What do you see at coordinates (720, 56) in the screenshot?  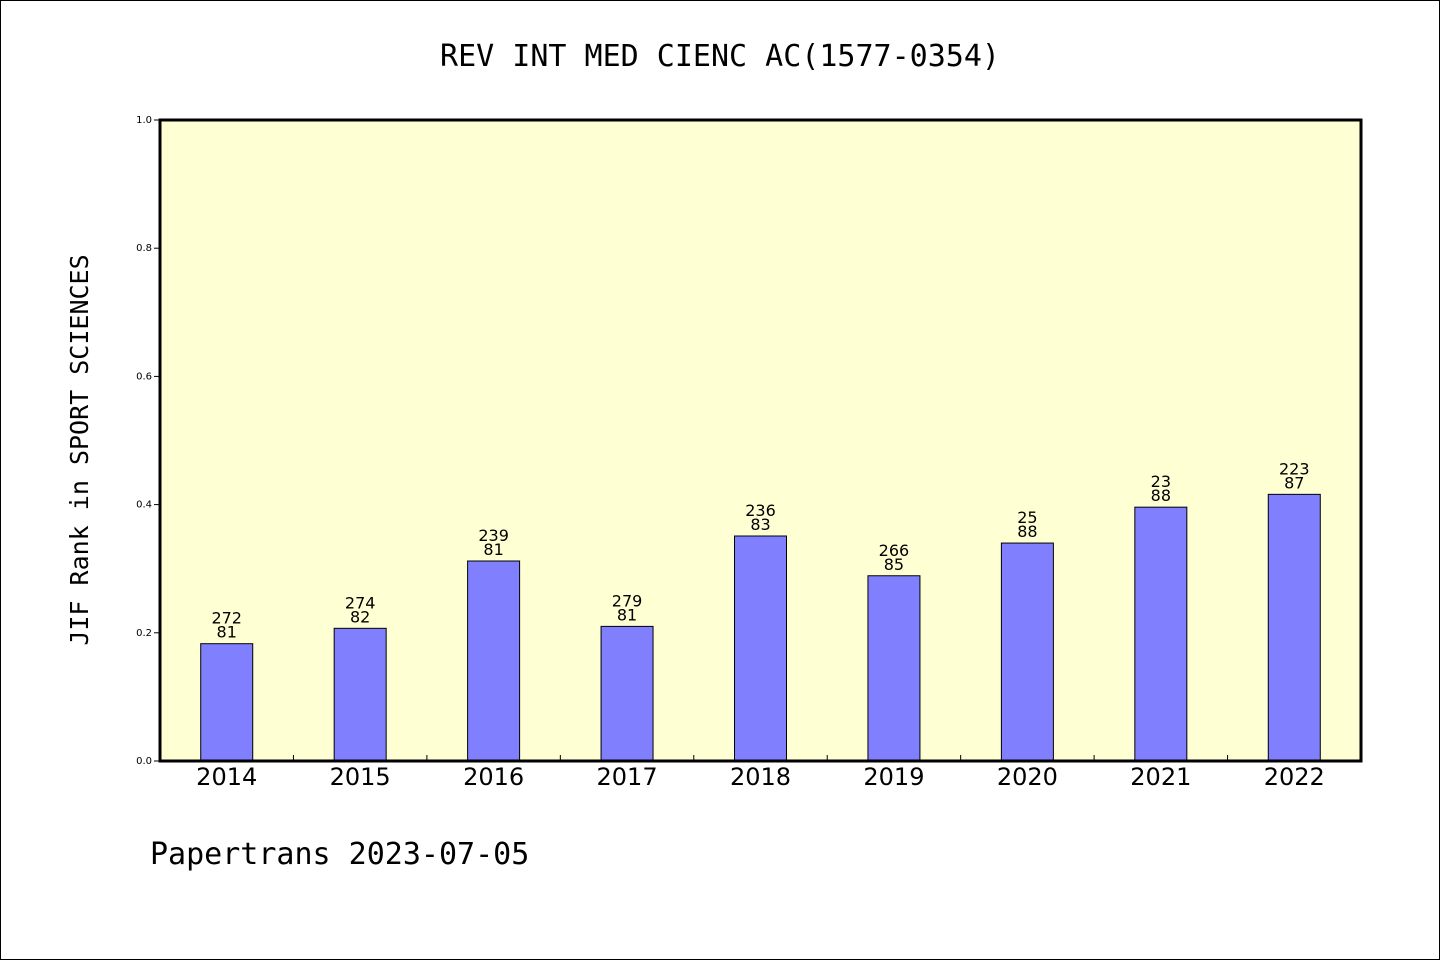 I see `chart-title: REV INT MED CIENC AC(1577-0354)` at bounding box center [720, 56].